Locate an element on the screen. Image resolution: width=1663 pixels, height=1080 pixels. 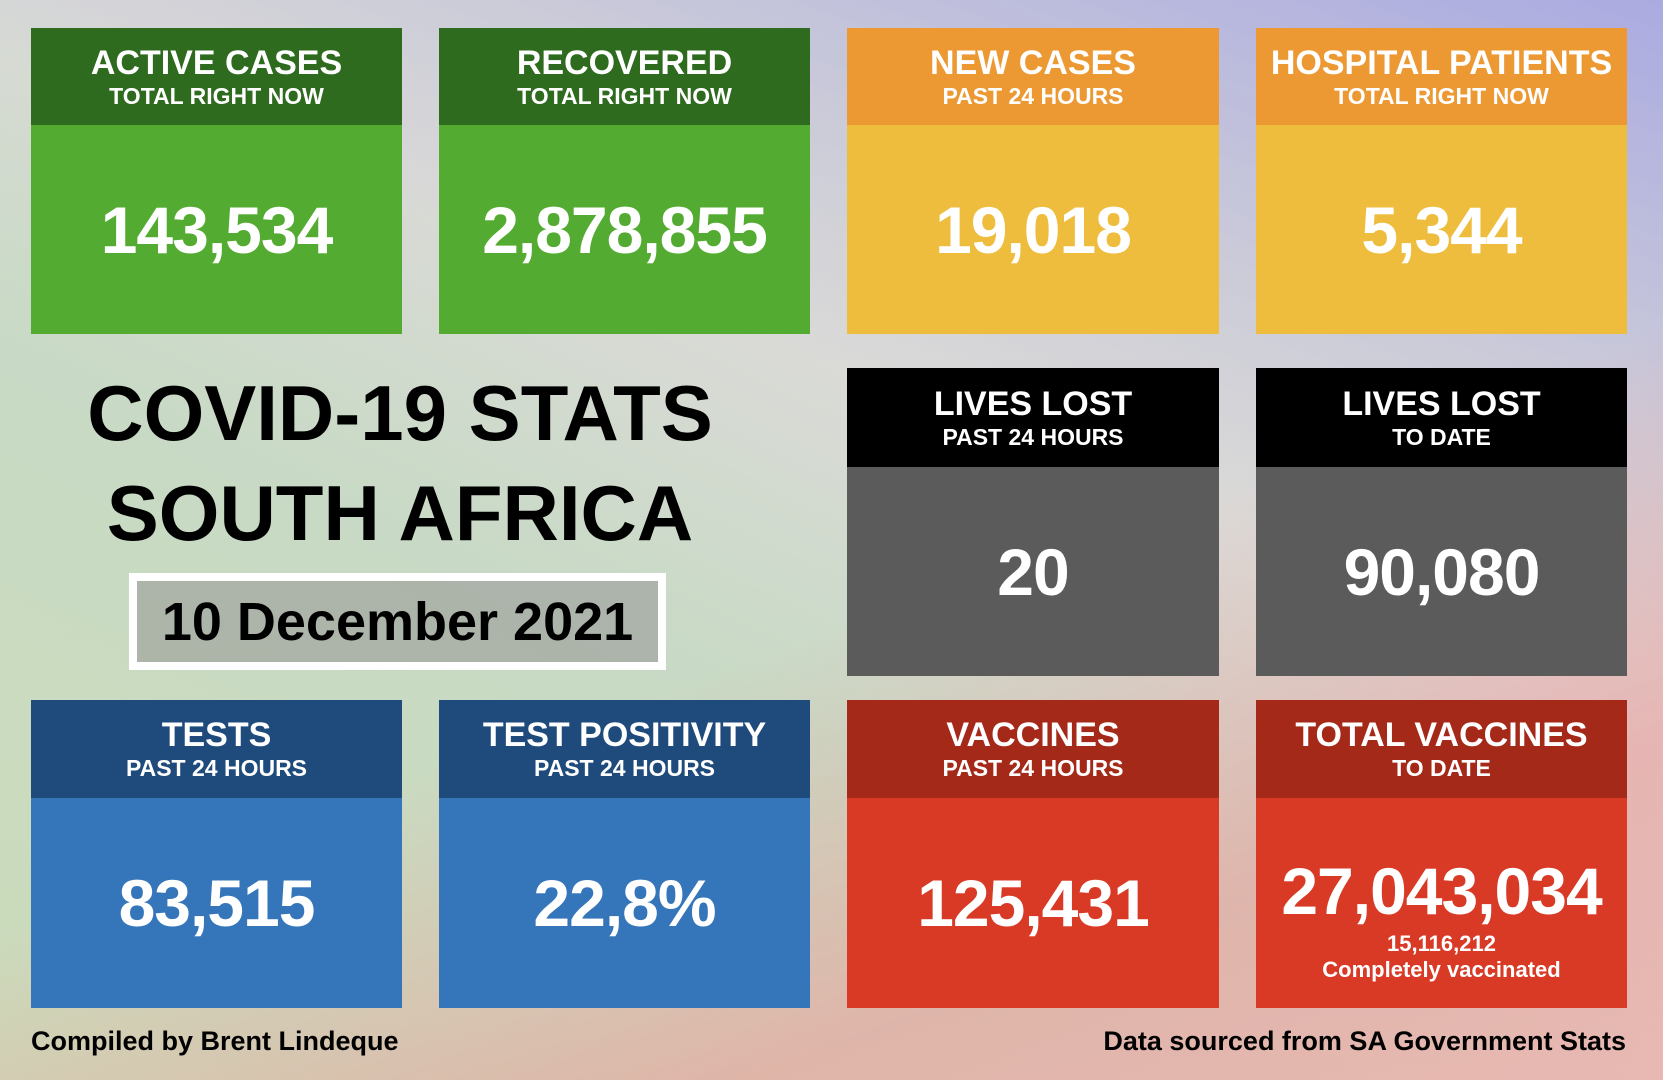
card-title: TOTAL VACCINES is located at coordinates (1441, 735).